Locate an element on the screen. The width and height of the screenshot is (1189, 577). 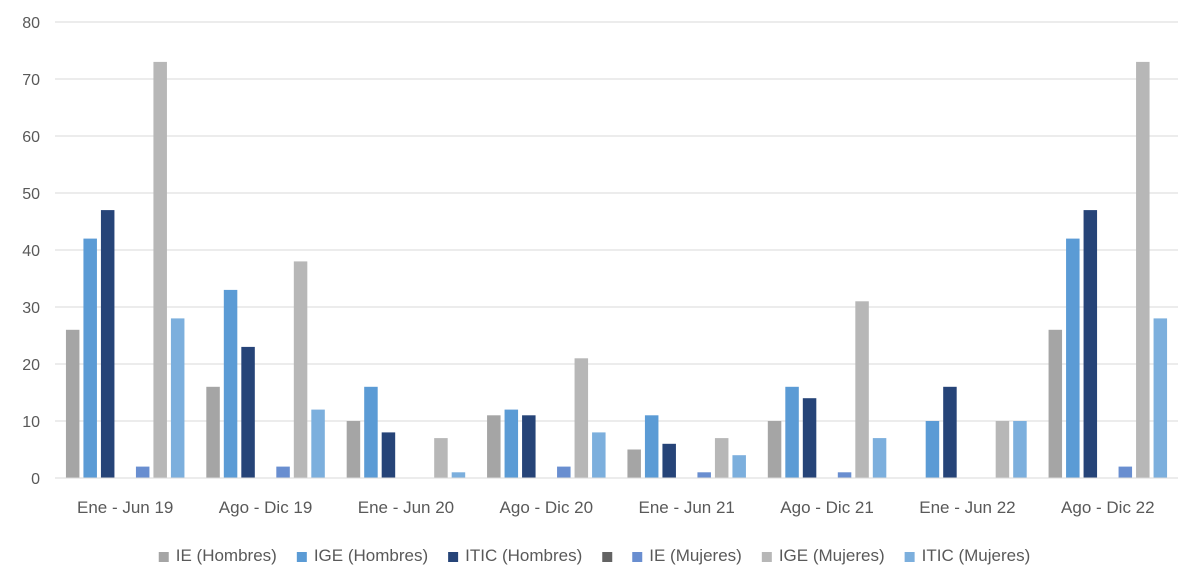
y-tick-label: 20 is located at coordinates (31, 365).